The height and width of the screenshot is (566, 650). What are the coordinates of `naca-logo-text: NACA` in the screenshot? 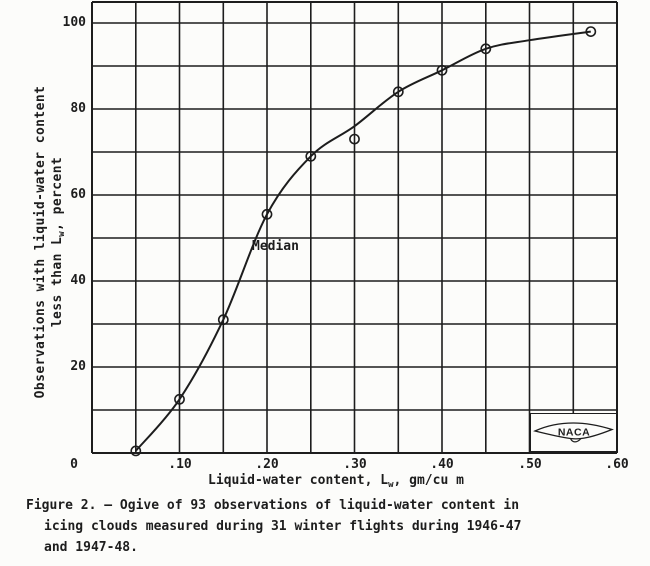 It's located at (574, 433).